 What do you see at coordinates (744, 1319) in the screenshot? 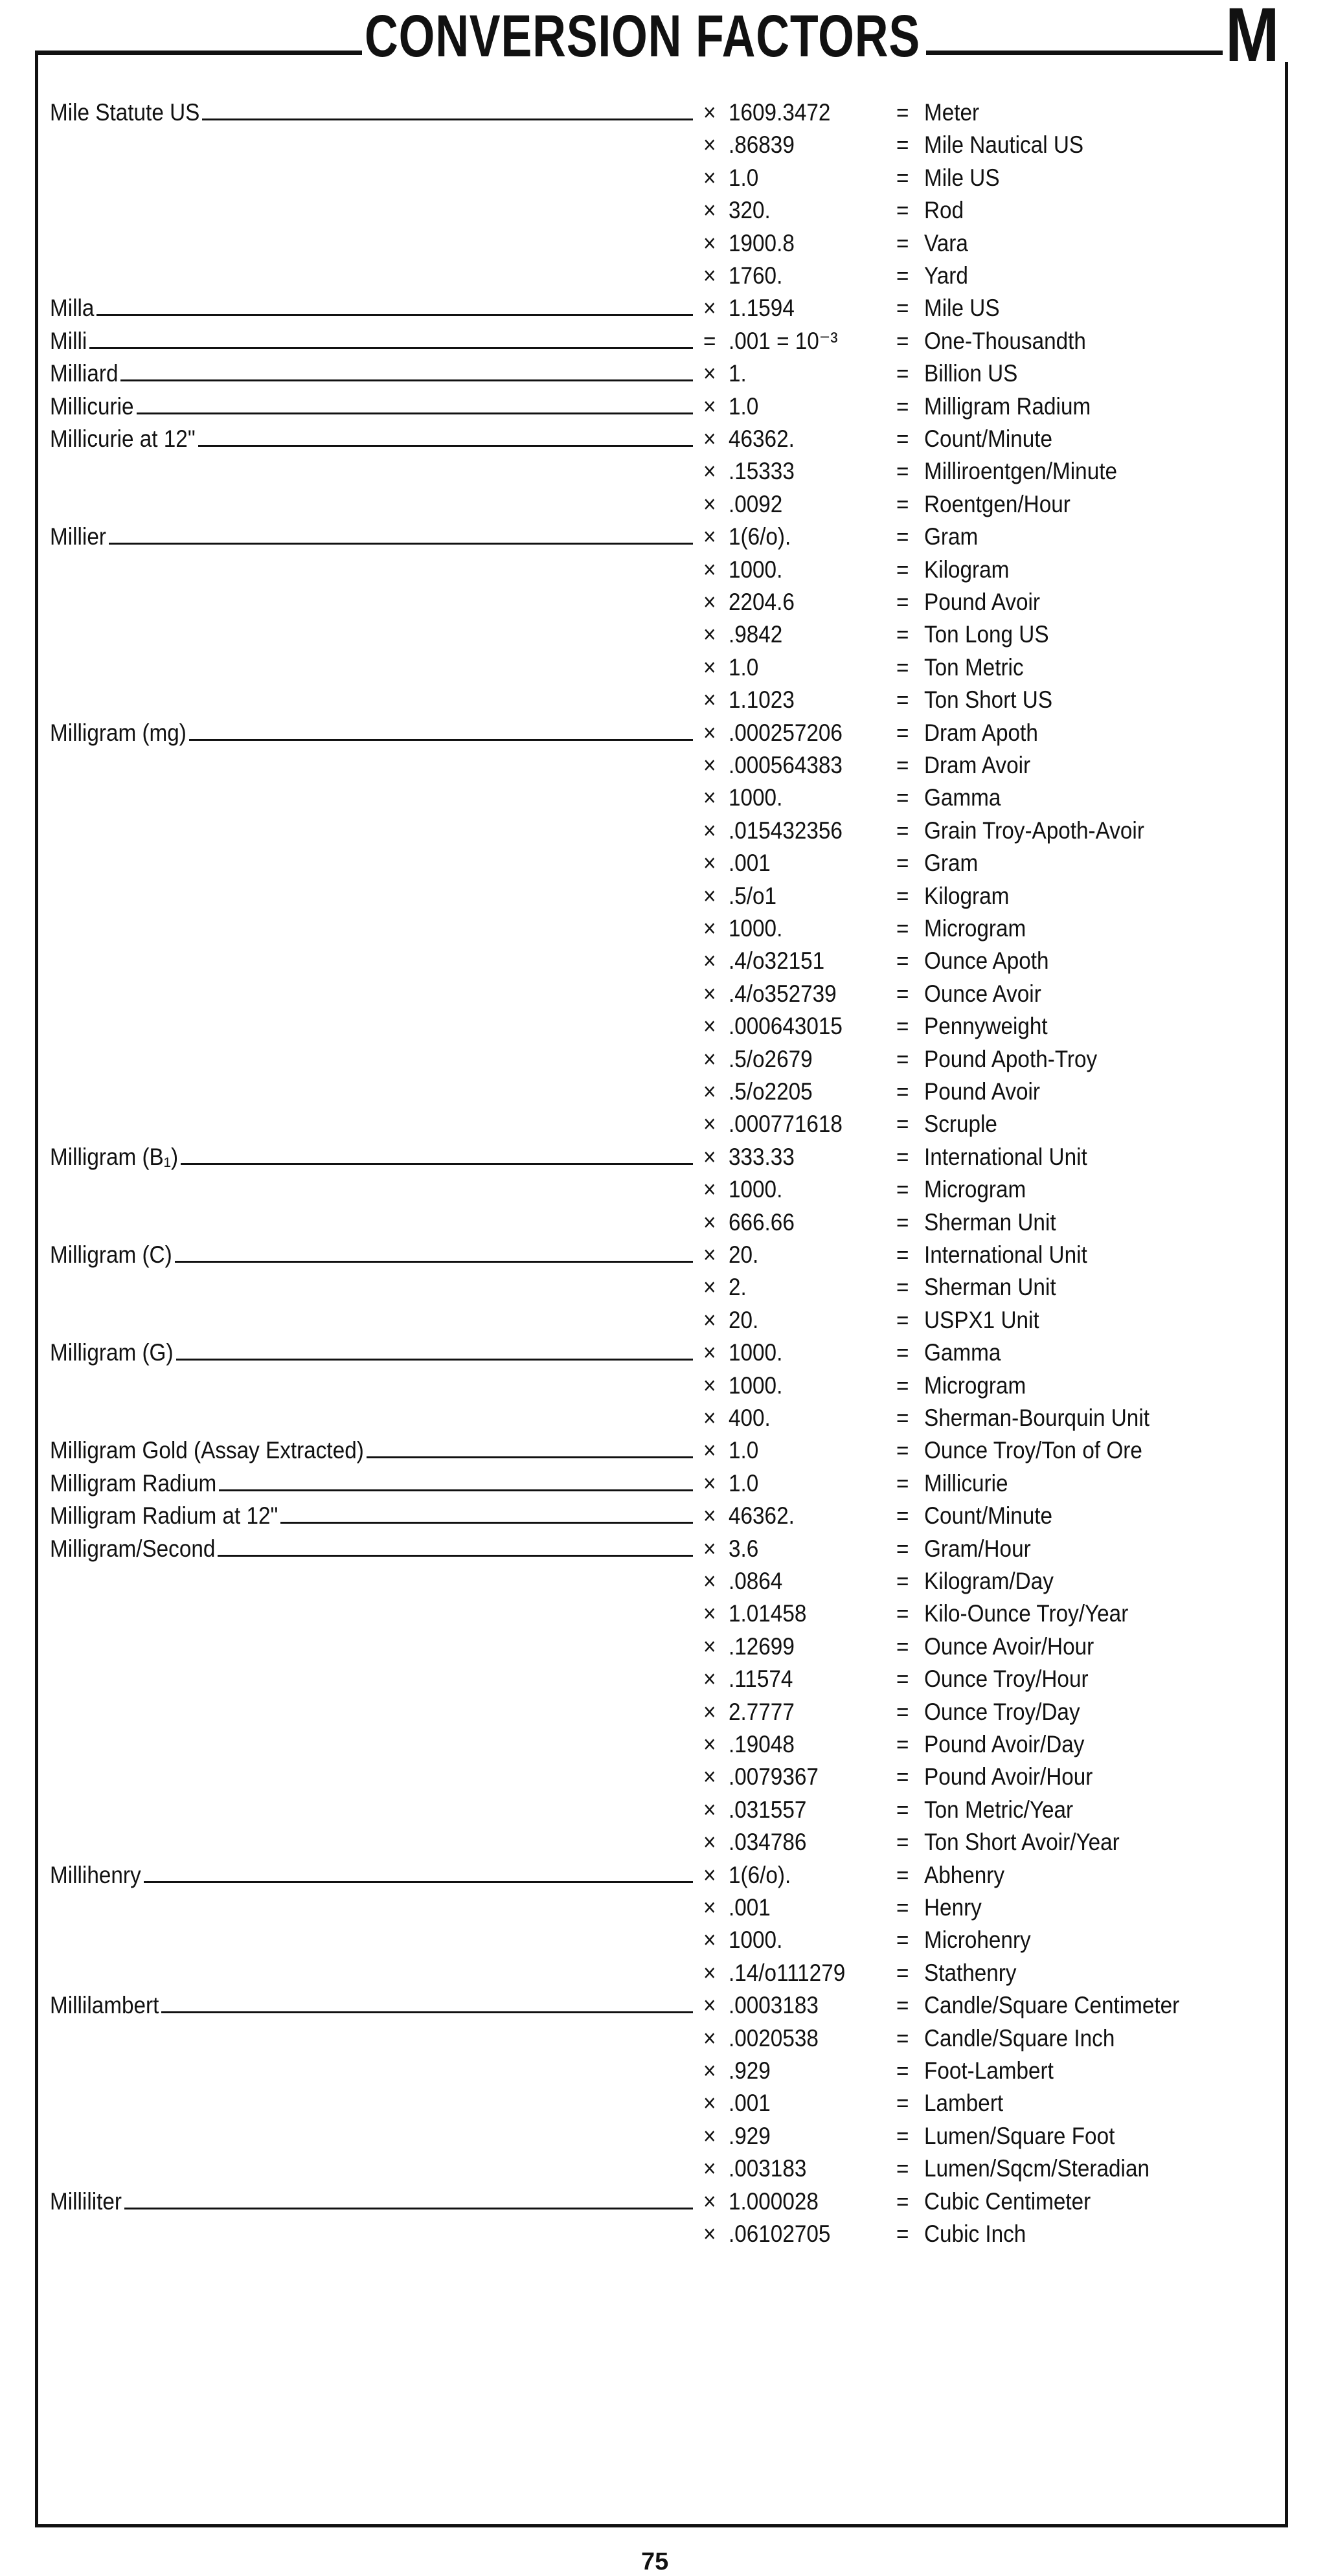
I see `factor-value: 20.` at bounding box center [744, 1319].